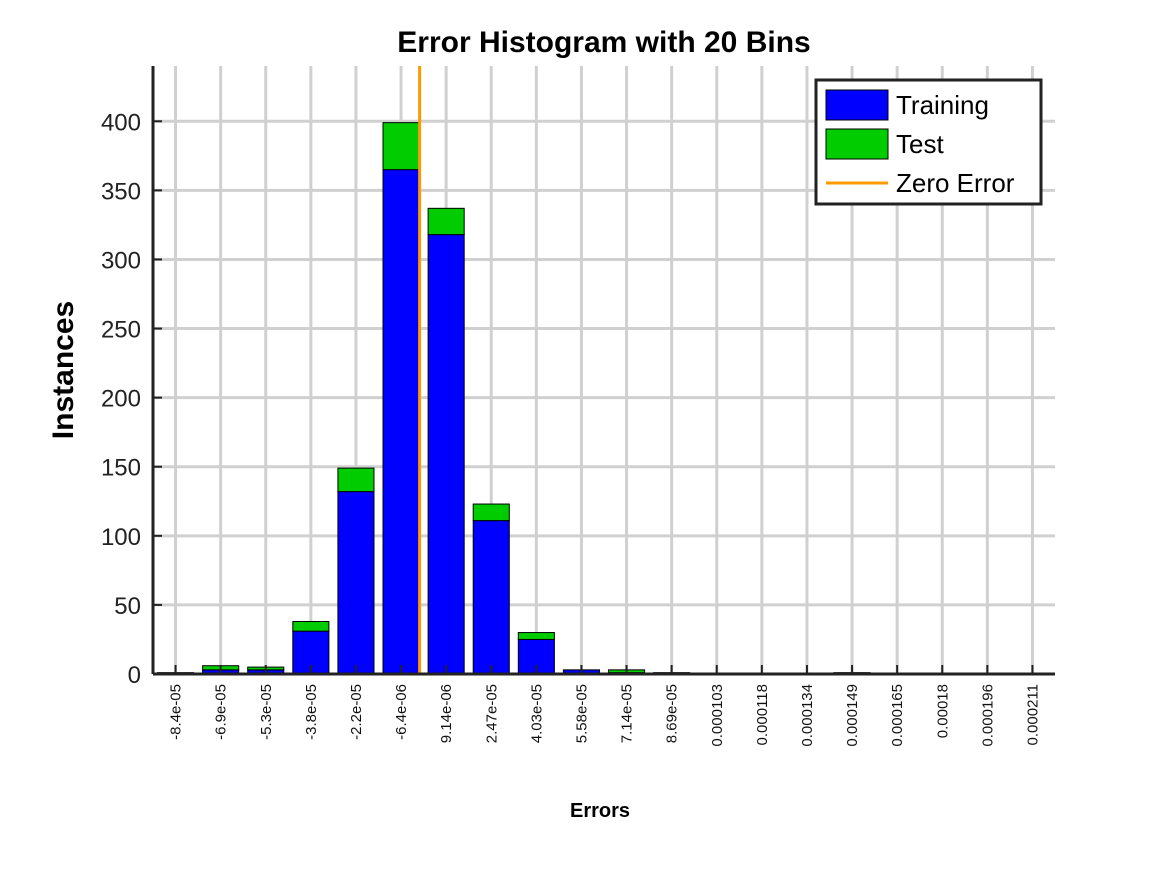 The image size is (1167, 875). What do you see at coordinates (121, 330) in the screenshot?
I see `y-tick-label: 250` at bounding box center [121, 330].